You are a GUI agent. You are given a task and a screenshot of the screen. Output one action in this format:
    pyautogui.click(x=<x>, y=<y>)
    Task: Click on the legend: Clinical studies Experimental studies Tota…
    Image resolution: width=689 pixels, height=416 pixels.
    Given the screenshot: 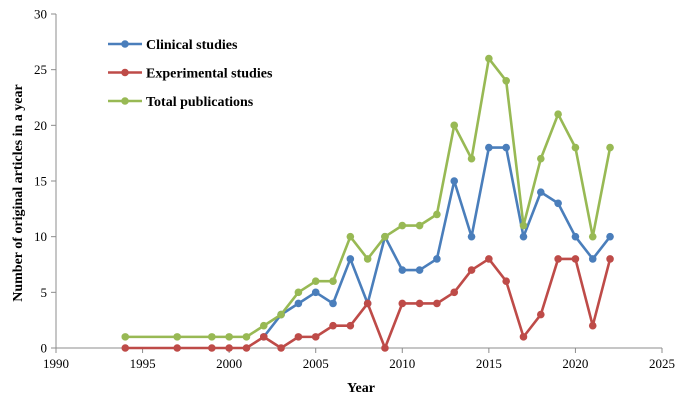 What is the action you would take?
    pyautogui.click(x=190, y=74)
    